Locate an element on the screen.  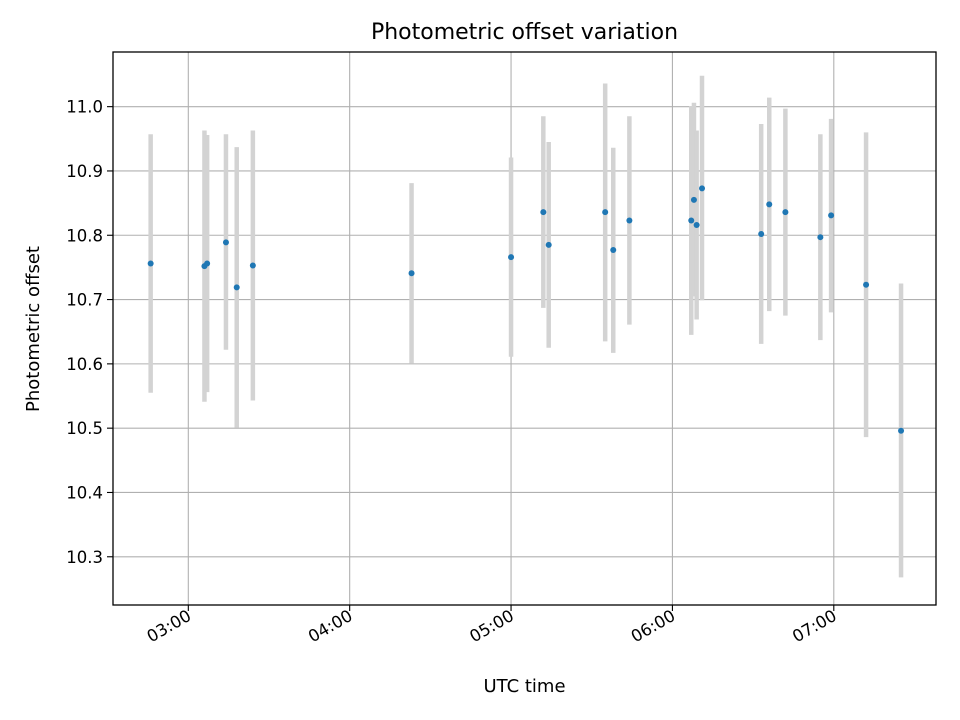
y-axis-label: Photometric offset is located at coordinates (33, 329).